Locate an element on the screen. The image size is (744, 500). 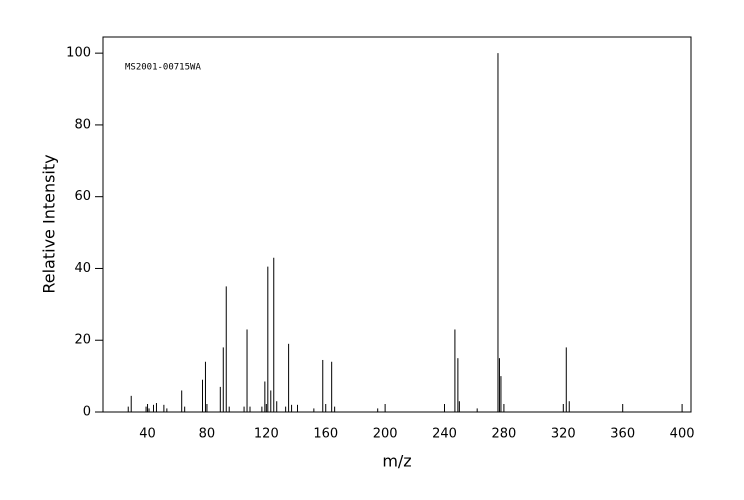
y-tick-label: 60 is located at coordinates (82, 196).